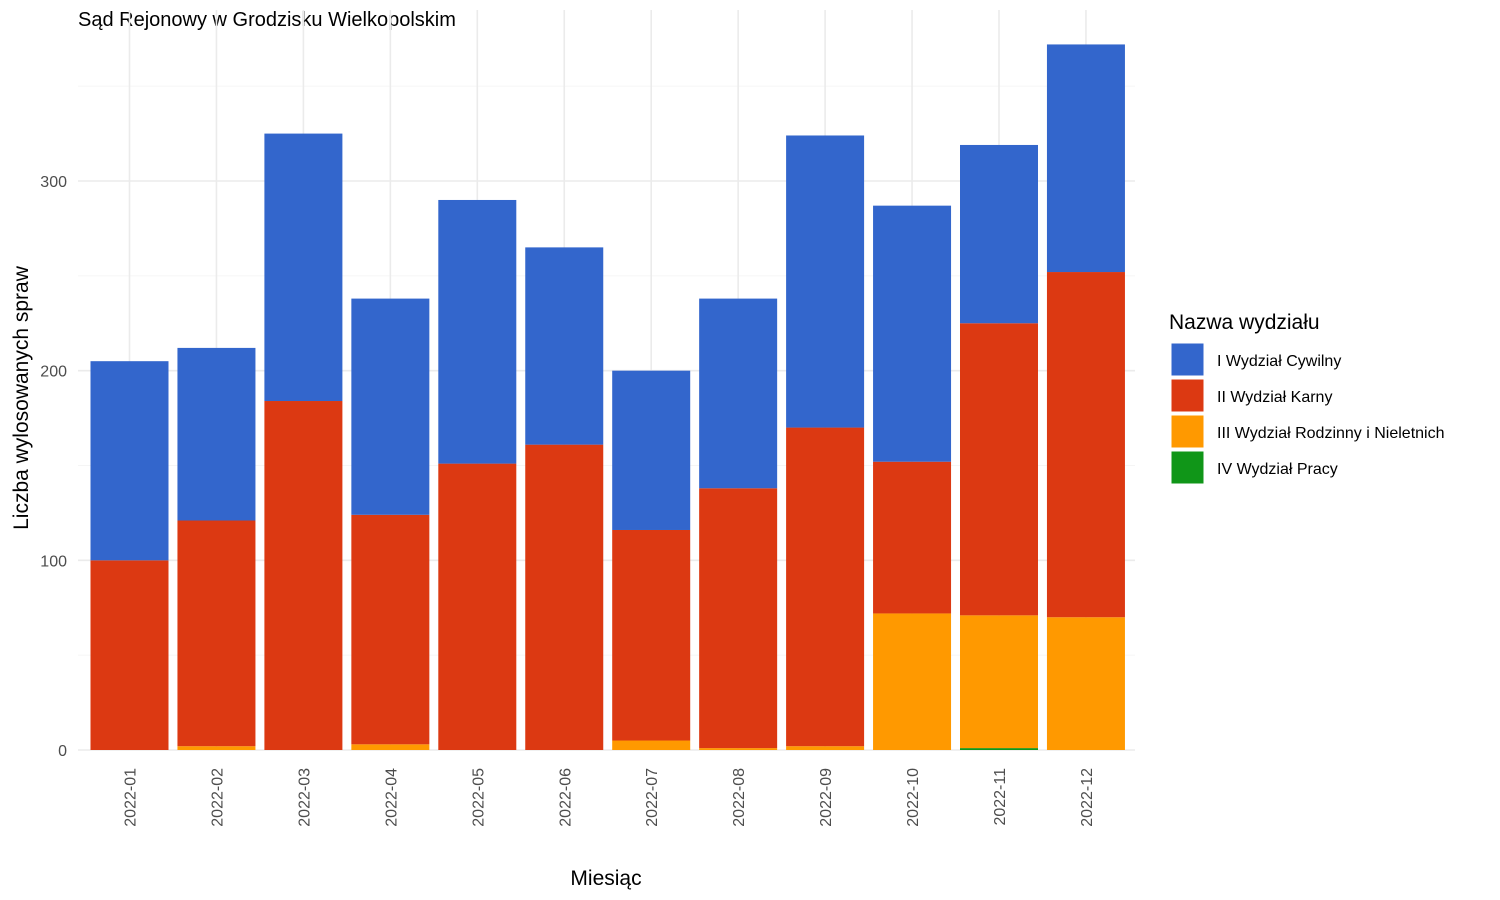  I want to click on x-tick-label: 2022-08, so click(739, 797).